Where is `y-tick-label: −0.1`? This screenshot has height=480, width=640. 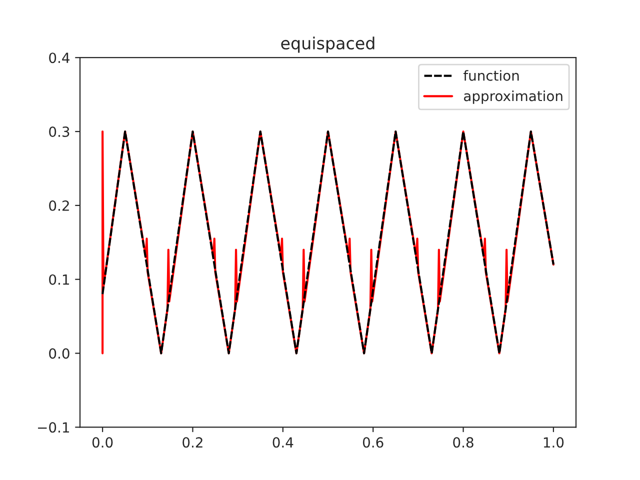
y-tick-label: −0.1 is located at coordinates (53, 427).